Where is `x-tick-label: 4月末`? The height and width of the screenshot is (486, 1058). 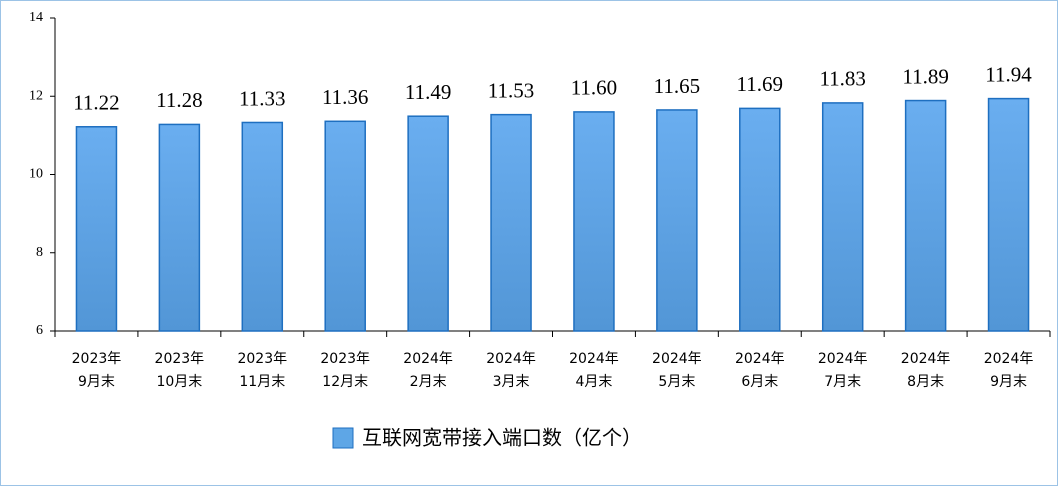 x-tick-label: 4月末 is located at coordinates (593, 382).